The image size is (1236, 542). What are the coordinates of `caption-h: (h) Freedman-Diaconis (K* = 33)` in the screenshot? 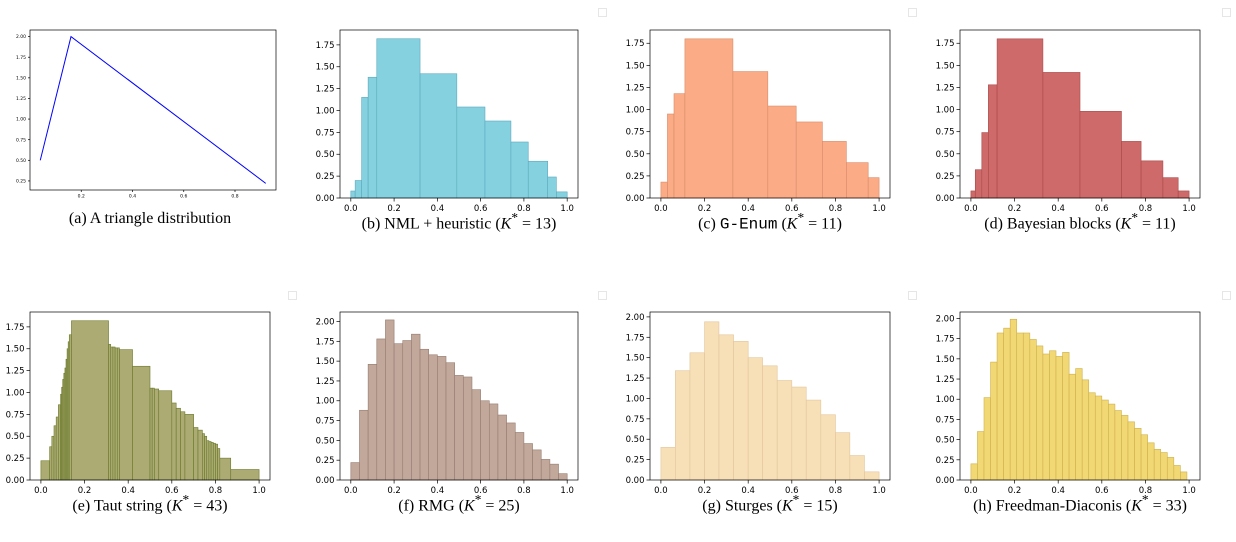 It's located at (1080, 503).